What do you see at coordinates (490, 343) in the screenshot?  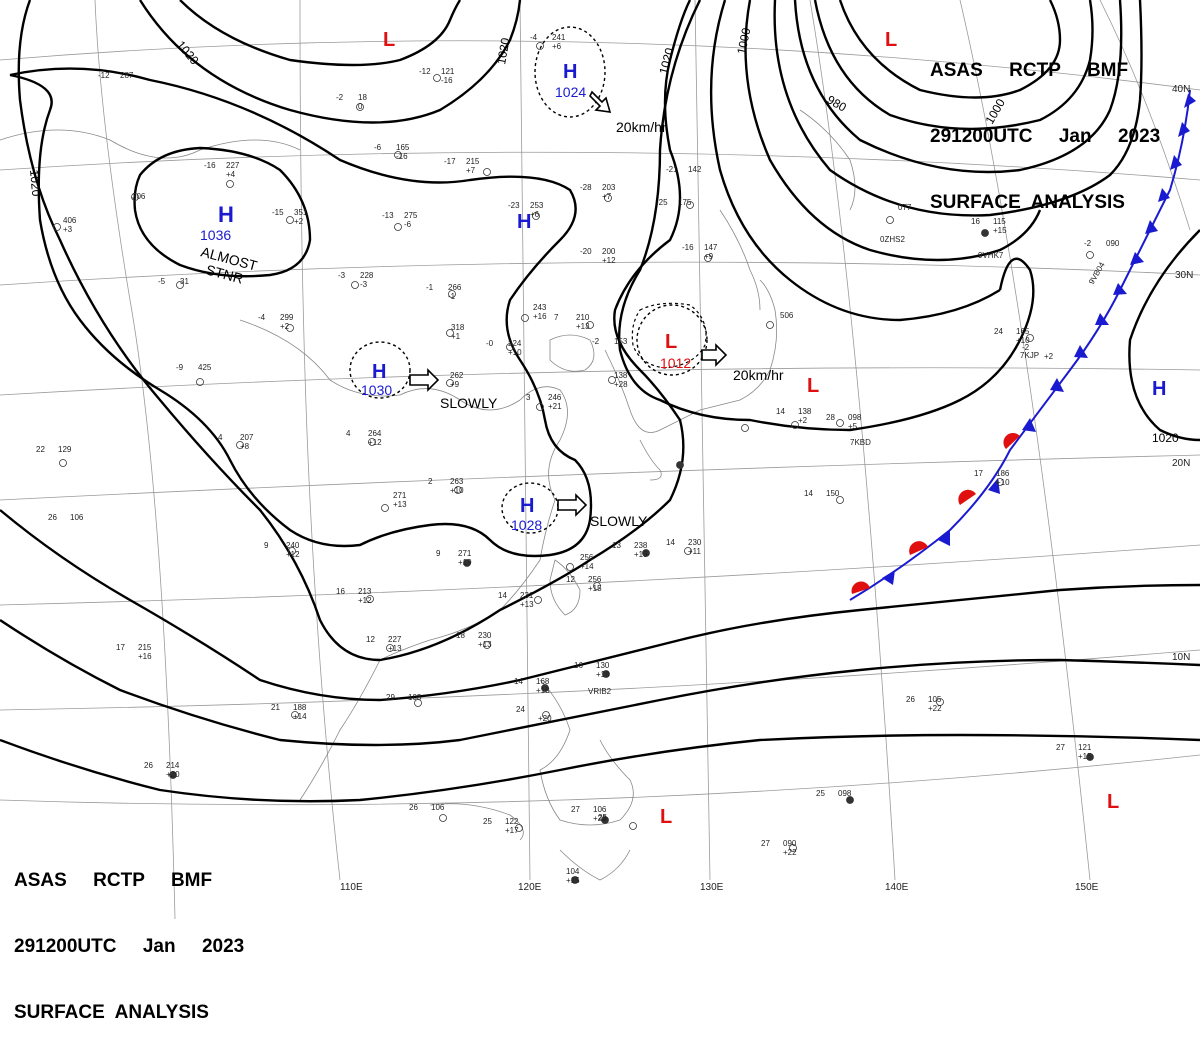 I see `station-temperature: -0` at bounding box center [490, 343].